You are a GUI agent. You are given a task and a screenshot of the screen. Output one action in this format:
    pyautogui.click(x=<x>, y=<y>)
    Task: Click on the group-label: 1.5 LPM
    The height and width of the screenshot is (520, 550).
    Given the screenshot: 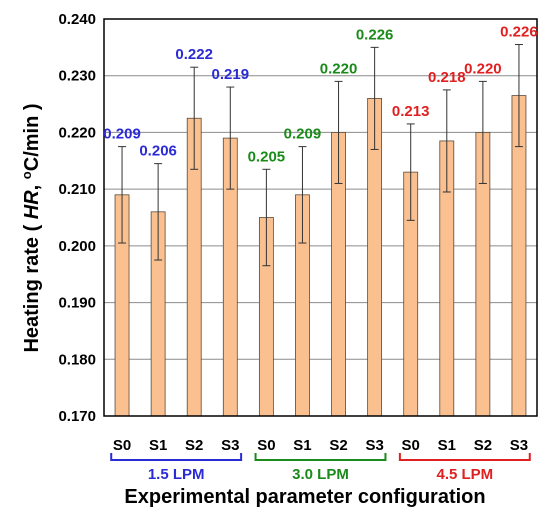 What is the action you would take?
    pyautogui.click(x=176, y=474)
    